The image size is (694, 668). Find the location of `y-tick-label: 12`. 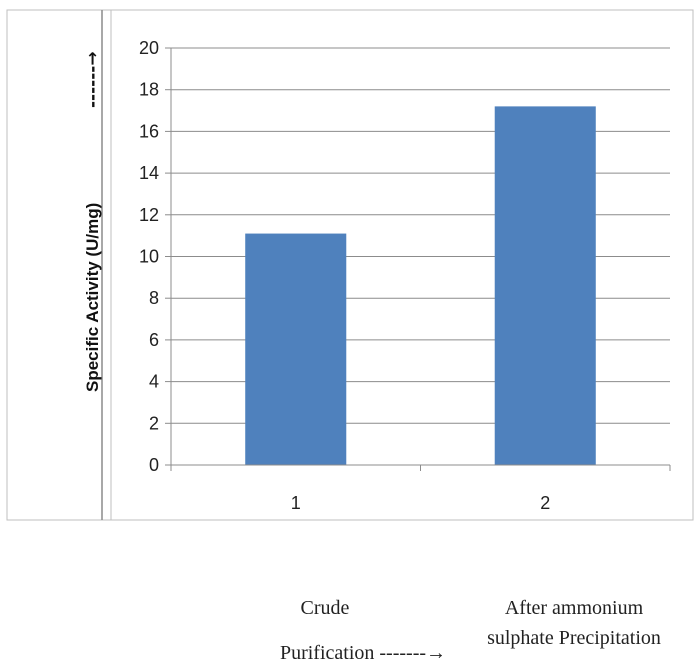

y-tick-label: 12 is located at coordinates (149, 215).